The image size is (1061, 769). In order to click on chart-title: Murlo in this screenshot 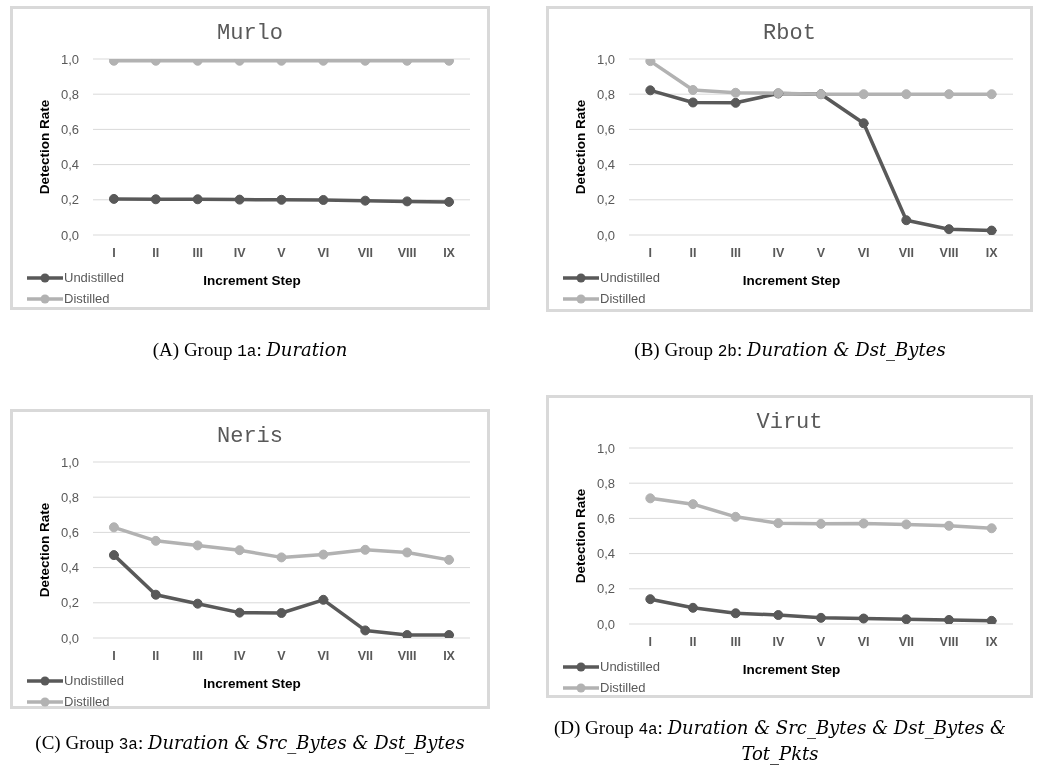, I will do `click(250, 34)`.